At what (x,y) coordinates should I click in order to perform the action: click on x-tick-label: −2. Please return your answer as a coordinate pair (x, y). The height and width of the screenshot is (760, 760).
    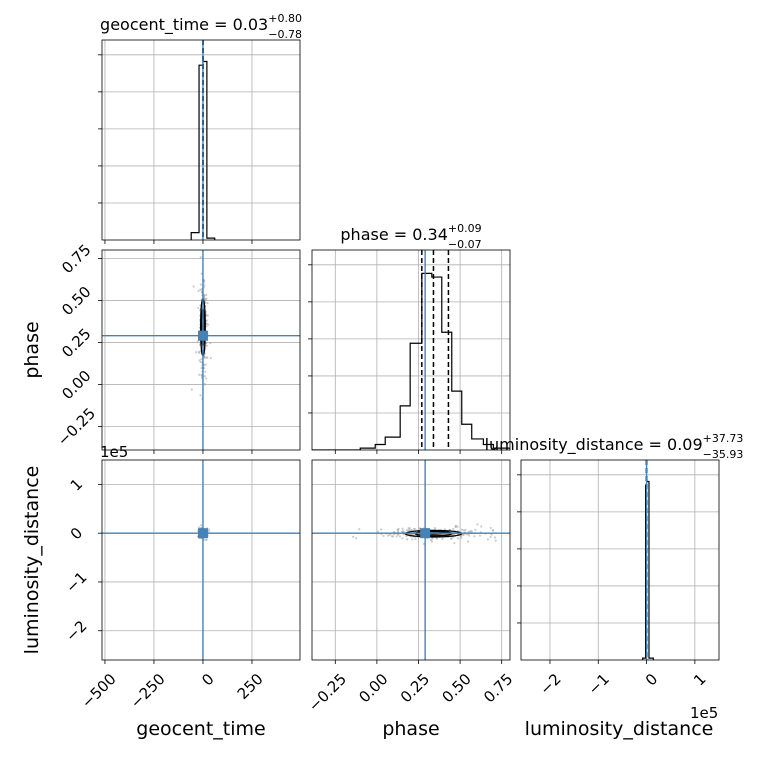
    Looking at the image, I should click on (550, 684).